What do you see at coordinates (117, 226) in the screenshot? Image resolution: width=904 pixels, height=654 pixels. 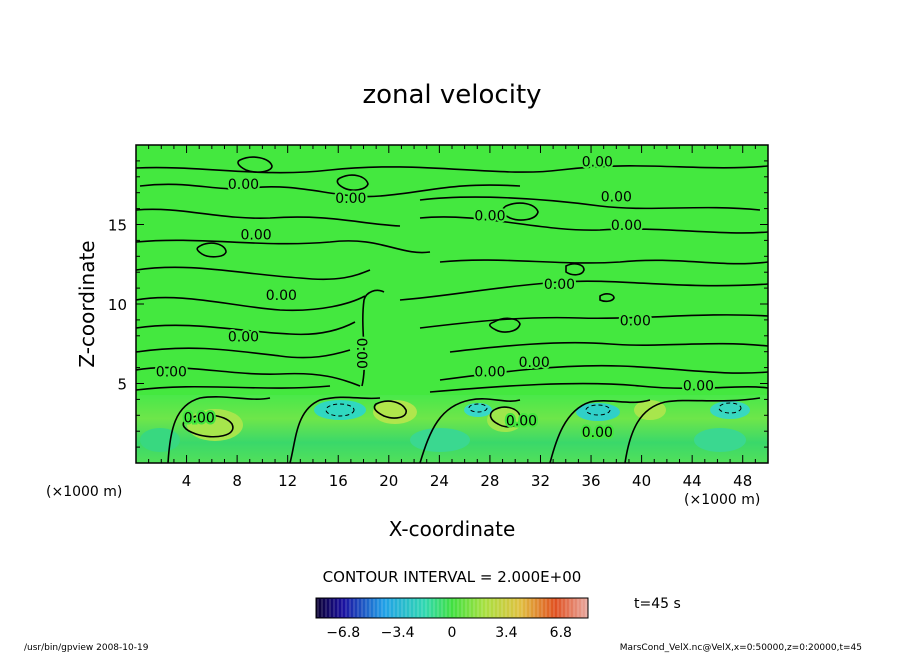 I see `y-tick-label: 15` at bounding box center [117, 226].